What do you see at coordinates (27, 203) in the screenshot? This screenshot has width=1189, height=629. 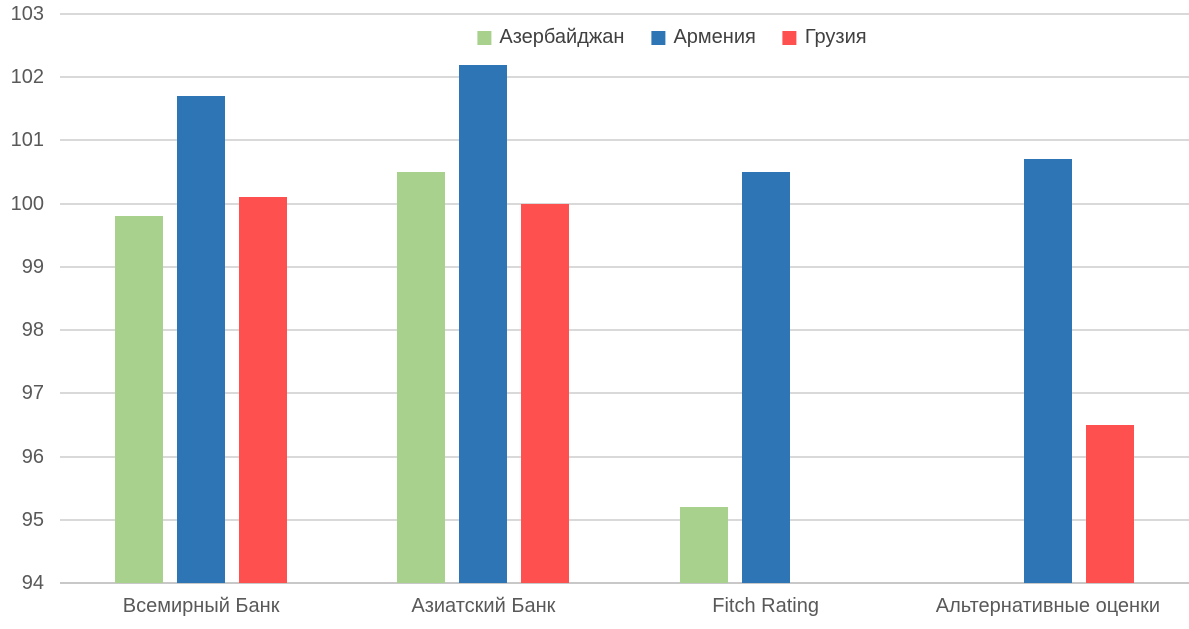 I see `y-tick-label: 100` at bounding box center [27, 203].